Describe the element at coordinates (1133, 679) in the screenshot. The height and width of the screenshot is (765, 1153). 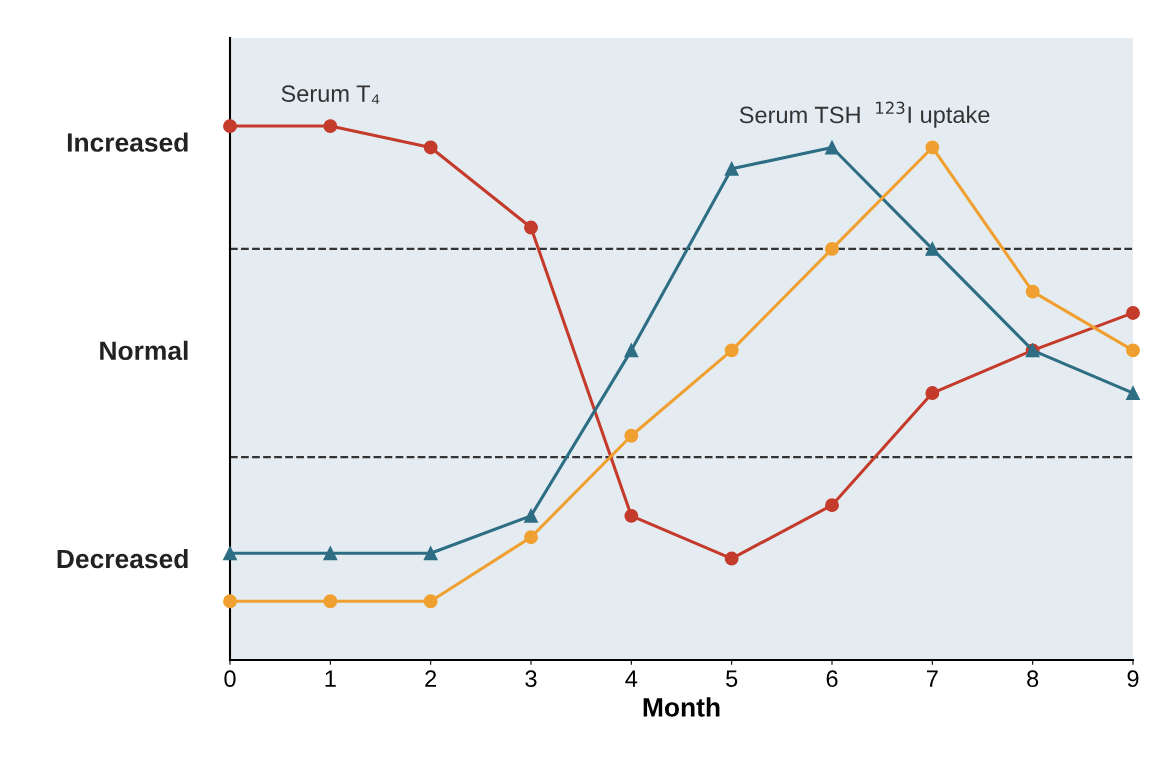
I see `x-tick-label: 9` at that location.